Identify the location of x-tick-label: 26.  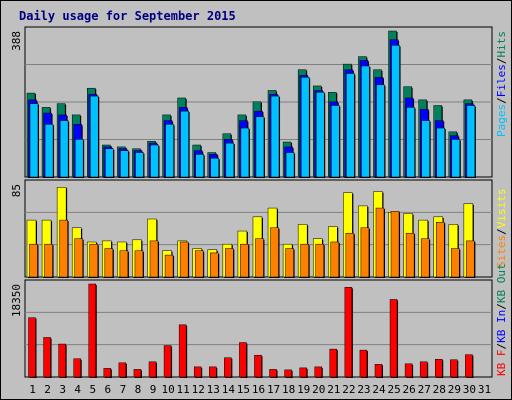
(409, 389).